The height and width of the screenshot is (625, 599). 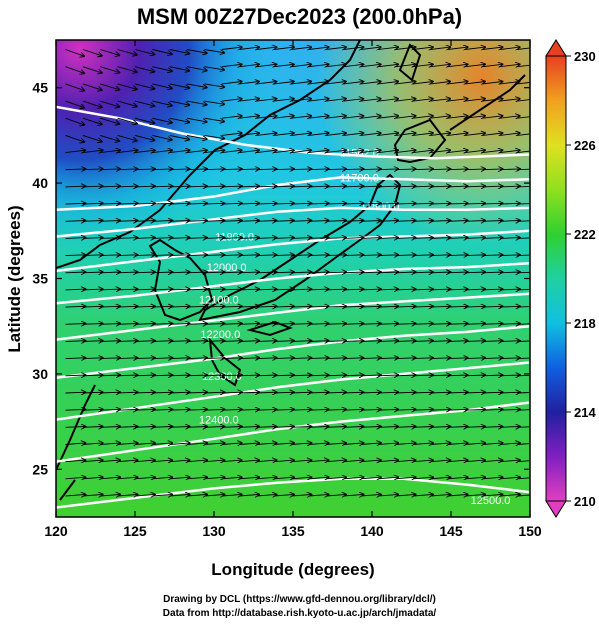 What do you see at coordinates (40, 279) in the screenshot?
I see `y-tick-label: 35` at bounding box center [40, 279].